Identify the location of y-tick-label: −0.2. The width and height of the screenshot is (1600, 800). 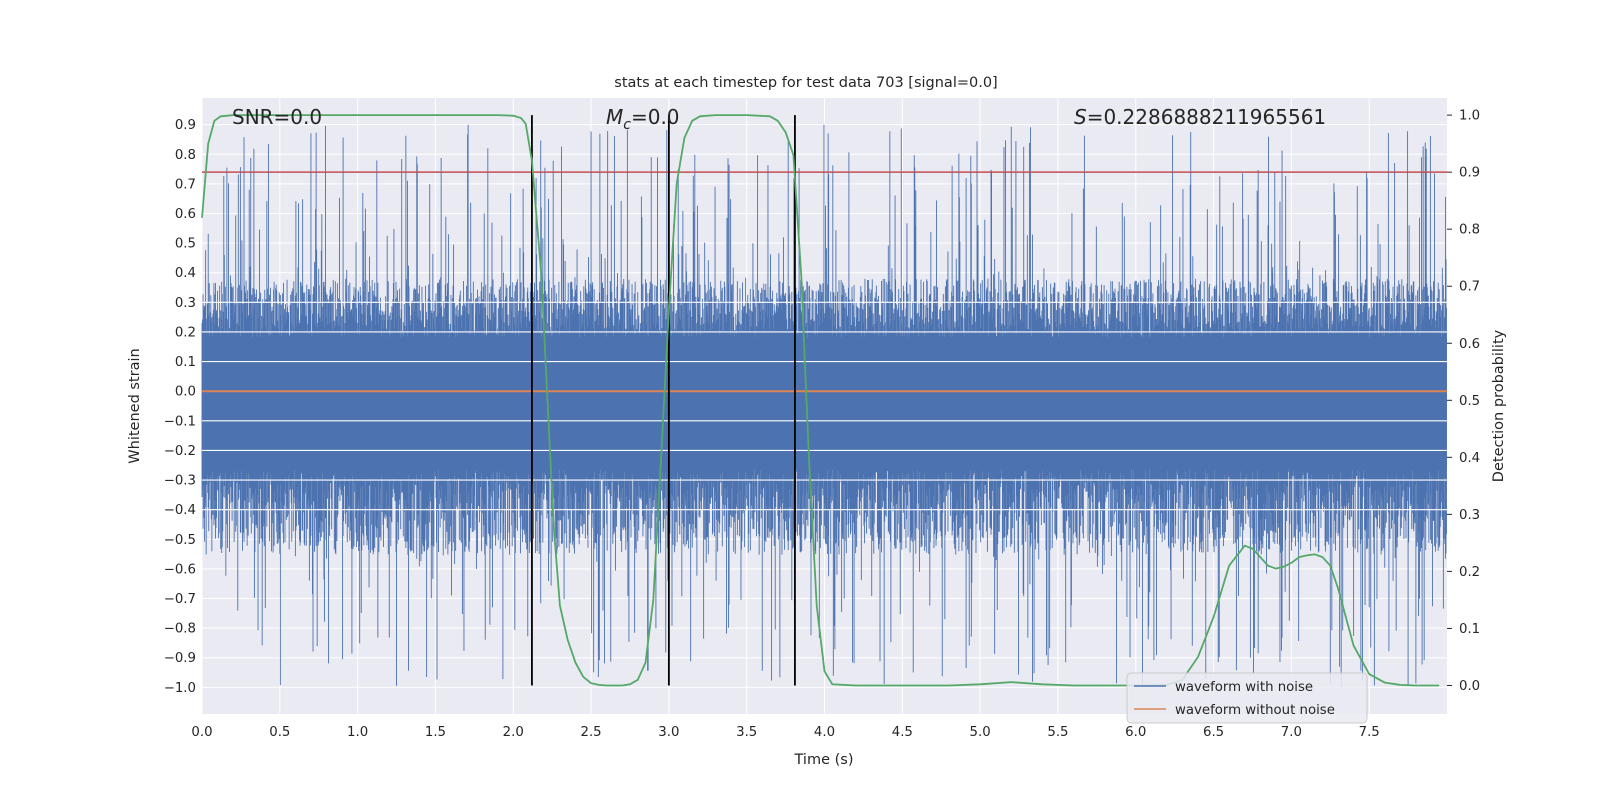
(180, 451).